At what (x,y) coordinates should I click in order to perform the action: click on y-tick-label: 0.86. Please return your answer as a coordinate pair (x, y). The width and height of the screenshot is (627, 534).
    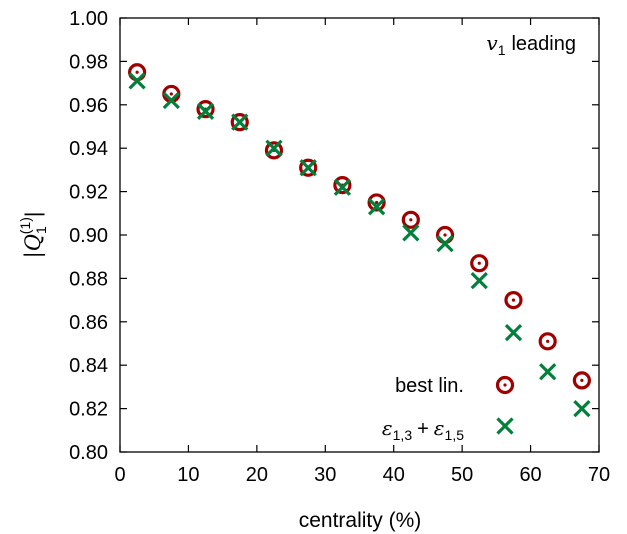
    Looking at the image, I should click on (88, 323).